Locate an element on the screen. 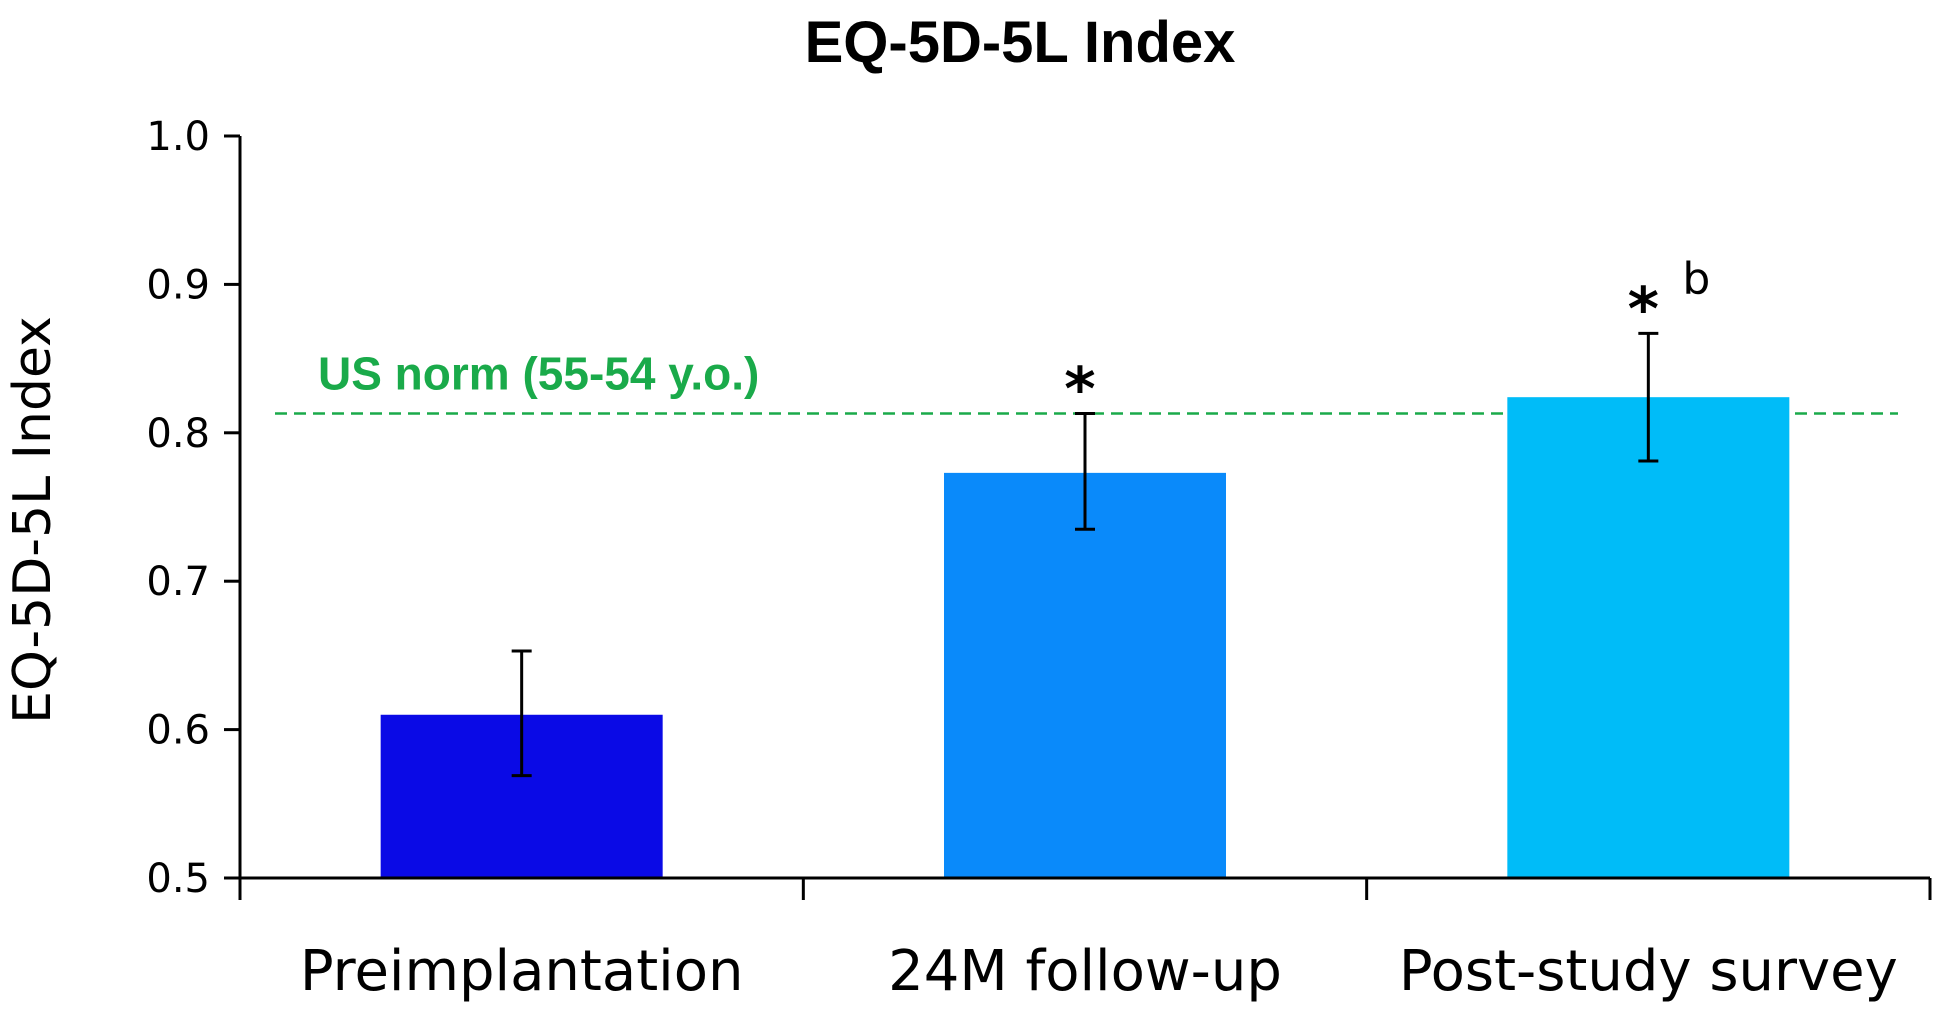 The width and height of the screenshot is (1937, 1015). x-category-label: Post-study survey is located at coordinates (1648, 971).